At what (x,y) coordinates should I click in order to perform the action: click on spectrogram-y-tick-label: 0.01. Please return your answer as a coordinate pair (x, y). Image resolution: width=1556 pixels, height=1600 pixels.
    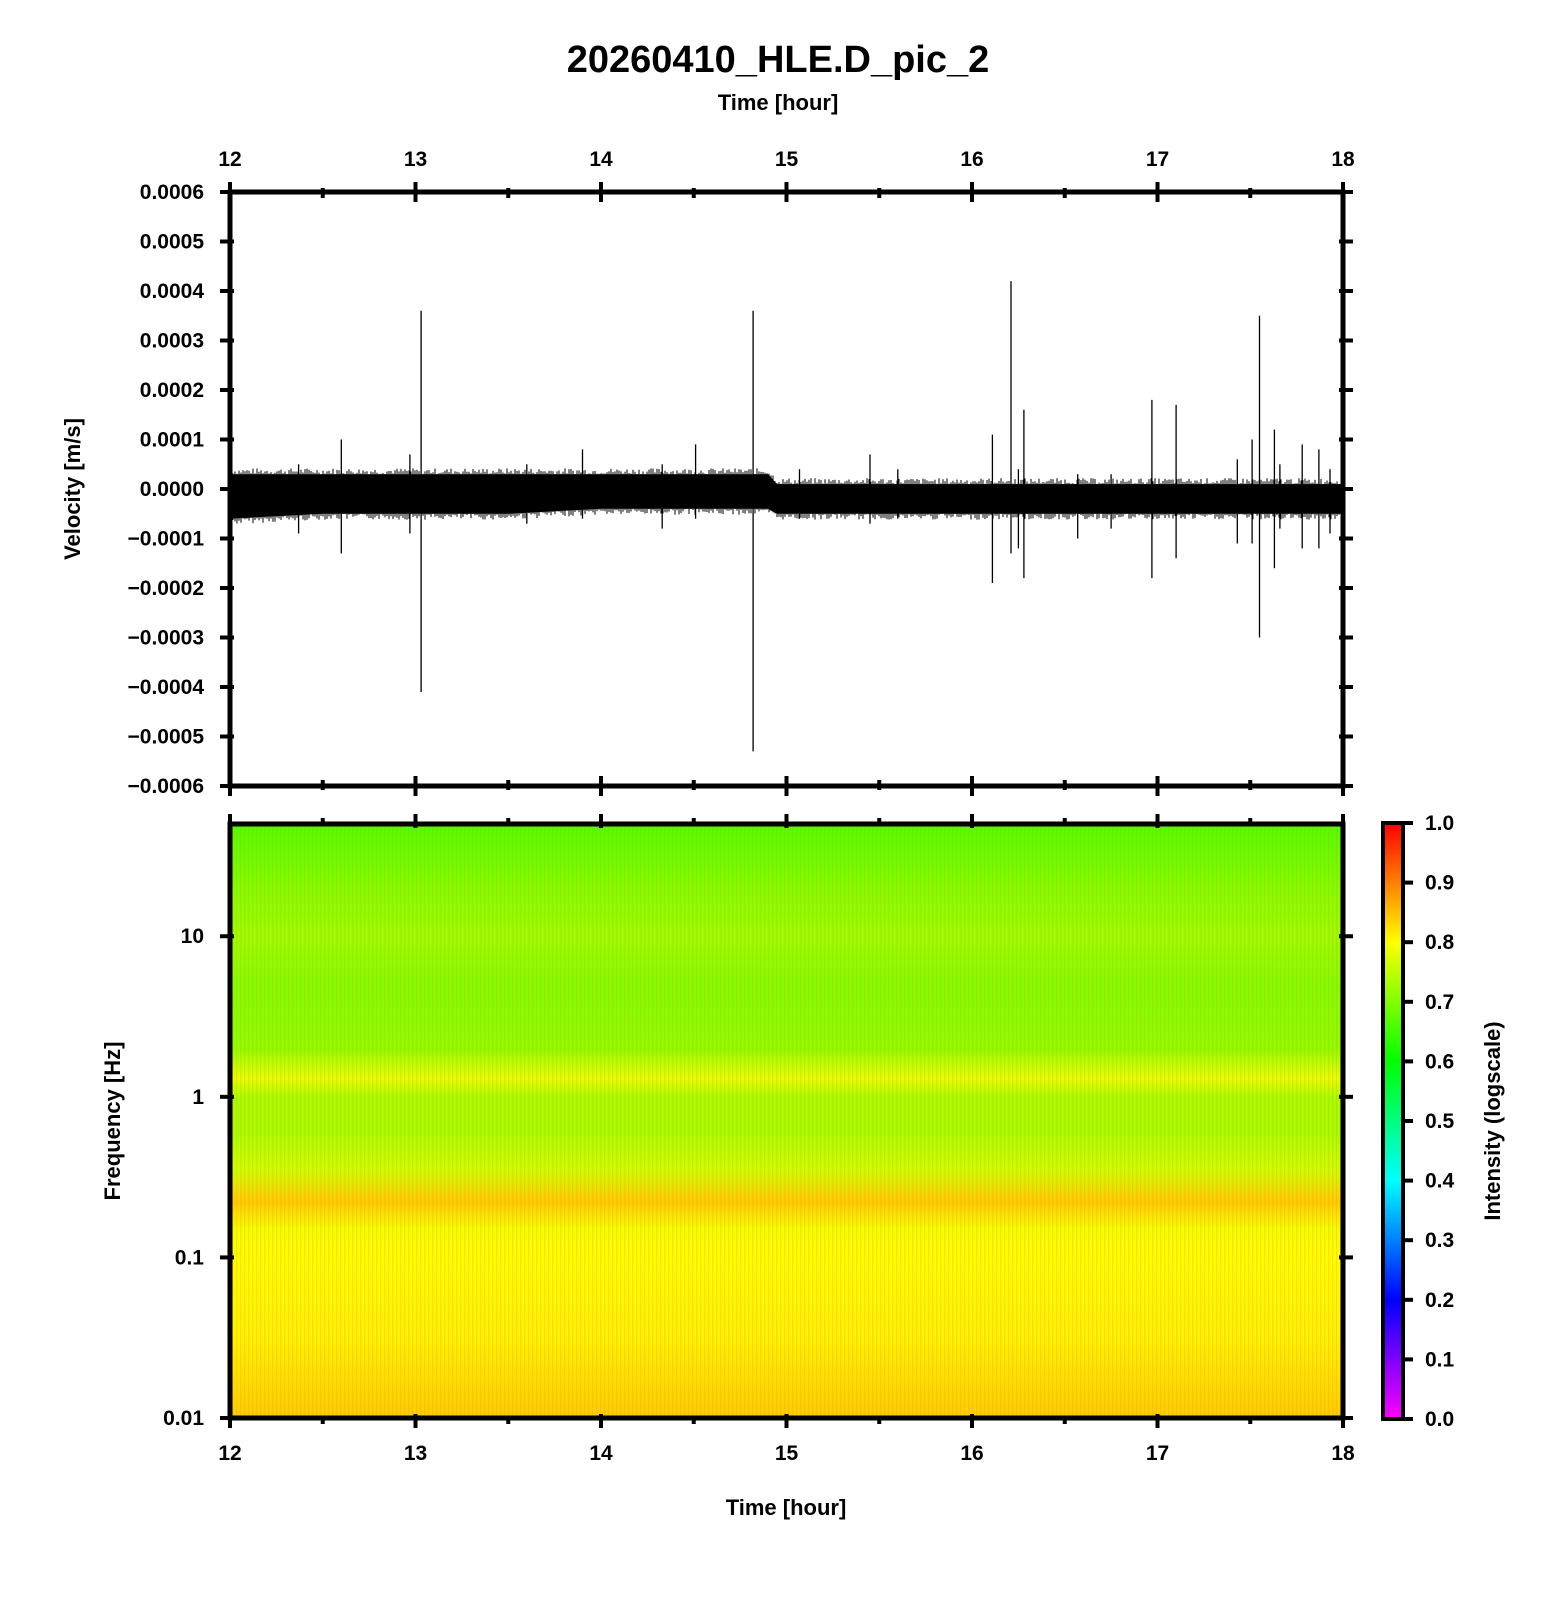
    Looking at the image, I should click on (183, 1418).